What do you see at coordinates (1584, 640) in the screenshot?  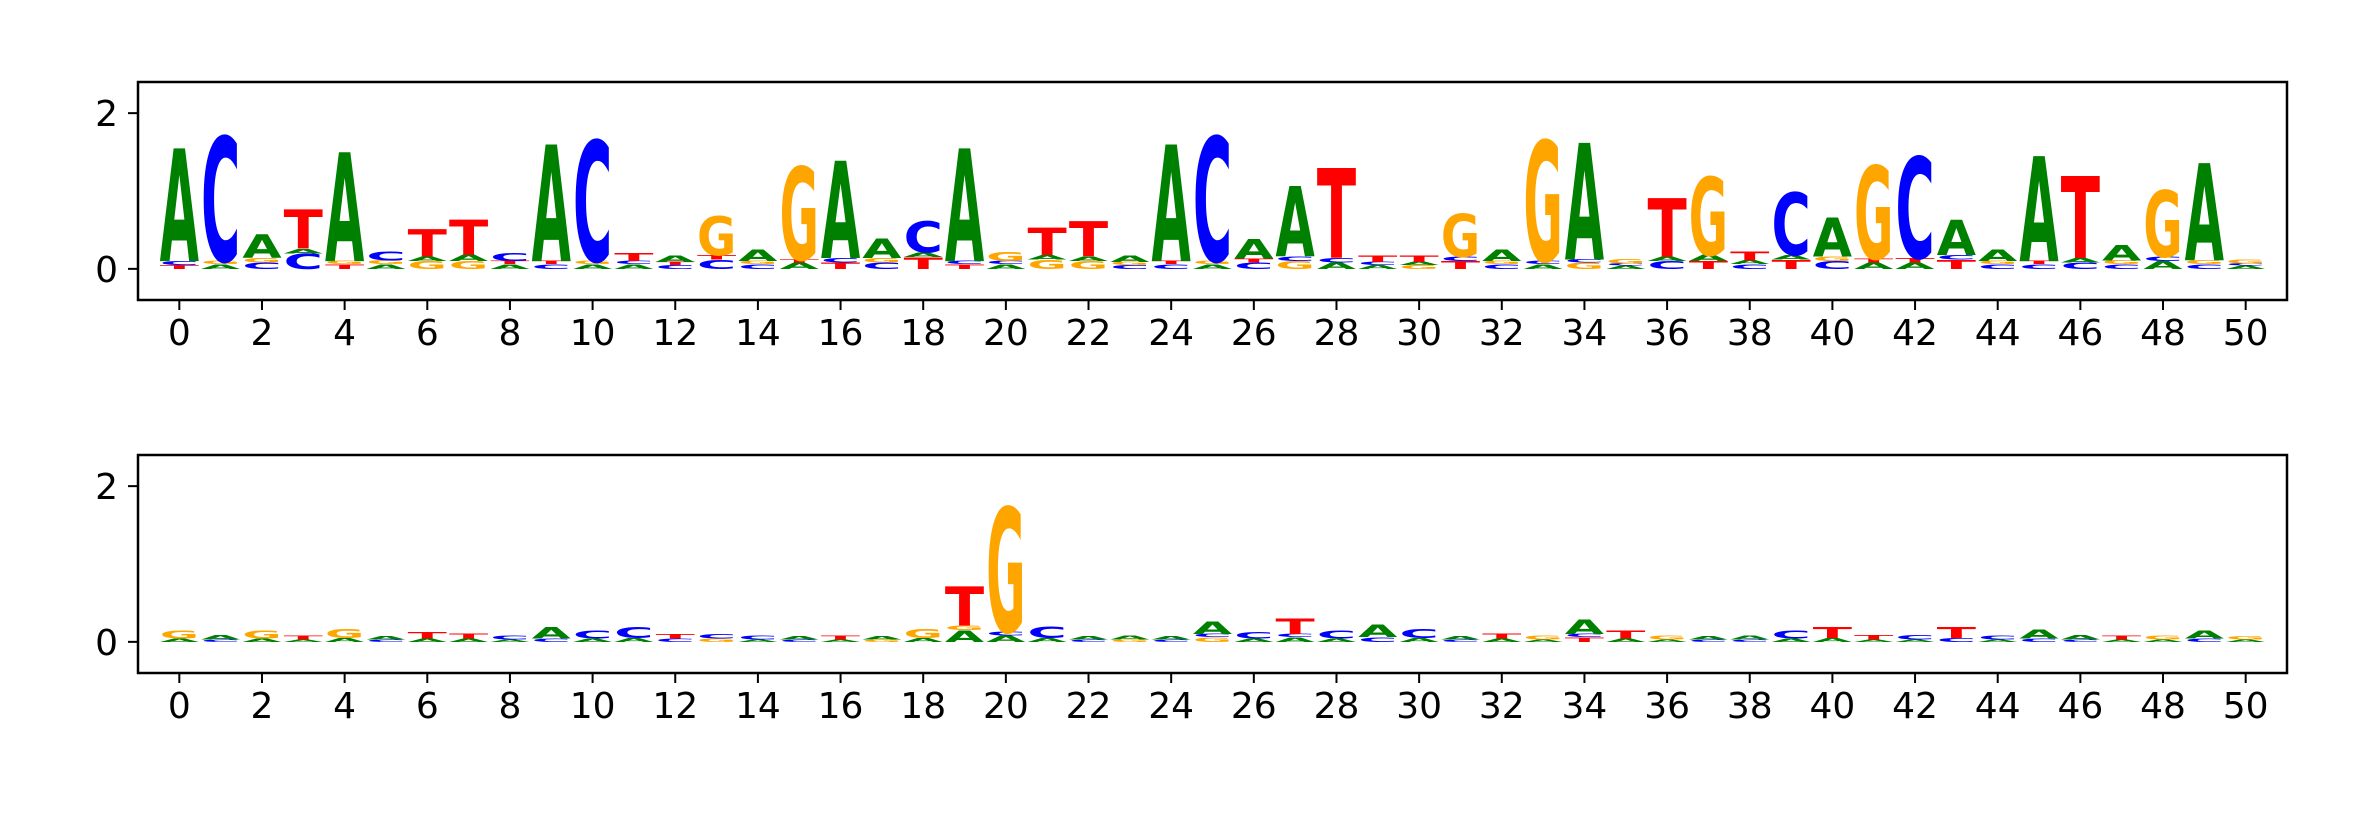 I see `logo-letter-T-pos34: T` at bounding box center [1584, 640].